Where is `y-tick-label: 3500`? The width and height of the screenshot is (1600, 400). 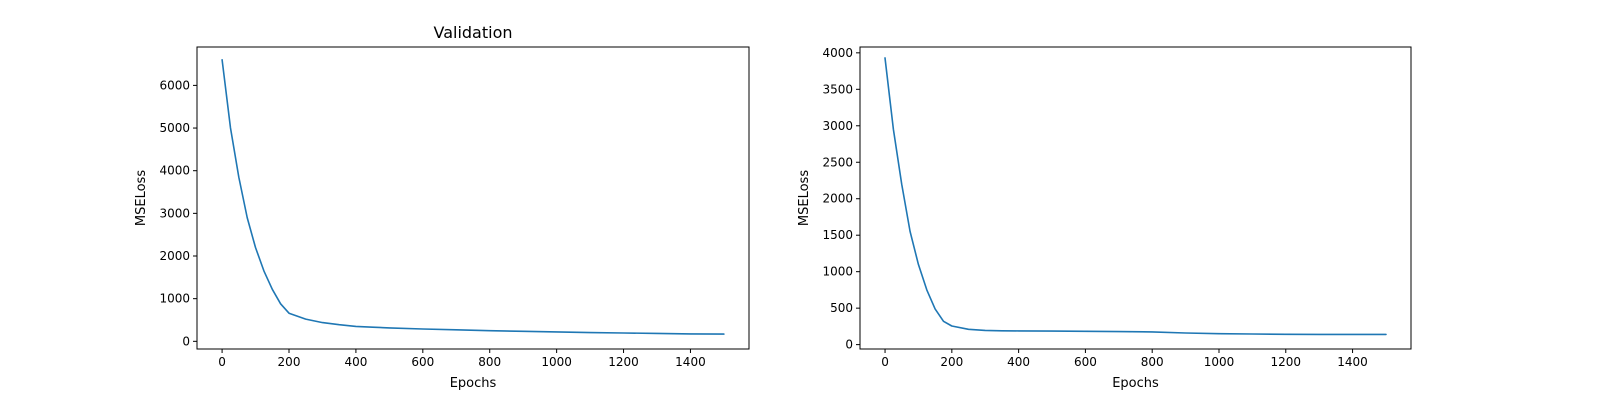
y-tick-label: 3500 is located at coordinates (837, 89).